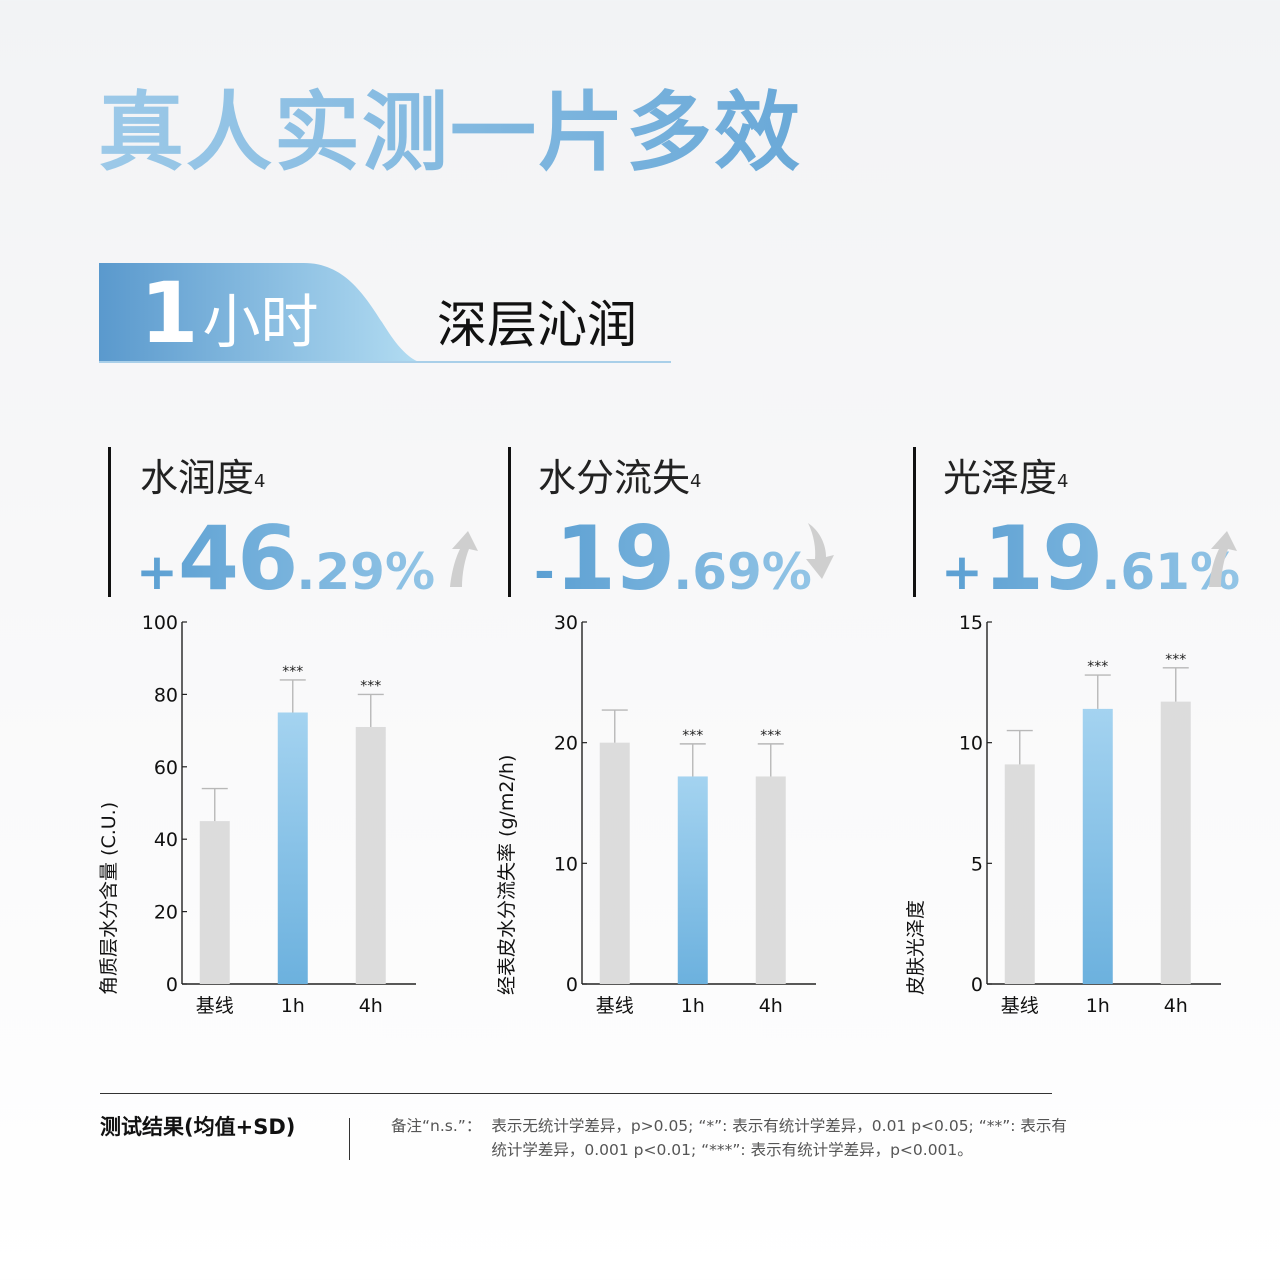 Image resolution: width=1280 pixels, height=1280 pixels. Describe the element at coordinates (166, 768) in the screenshot. I see `y-tick-label: 60` at that location.